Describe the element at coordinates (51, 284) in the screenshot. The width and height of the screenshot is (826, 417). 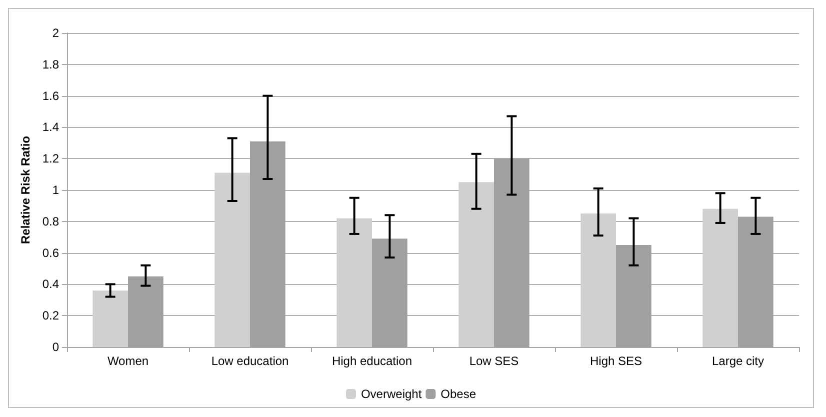
I see `y-tick-label: 0.4` at that location.